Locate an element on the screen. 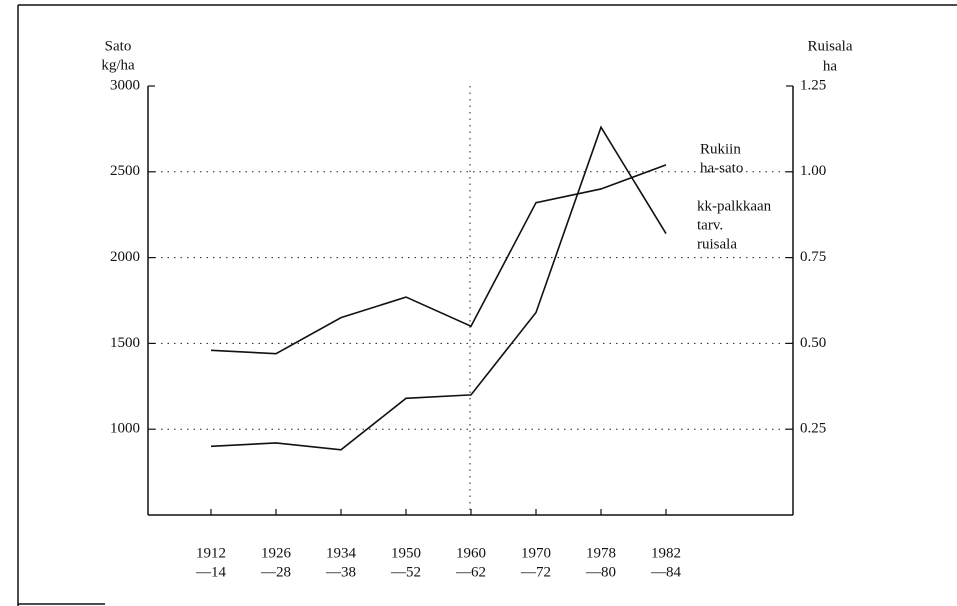 The image size is (957, 606). x-tick-label: 1950 is located at coordinates (406, 553).